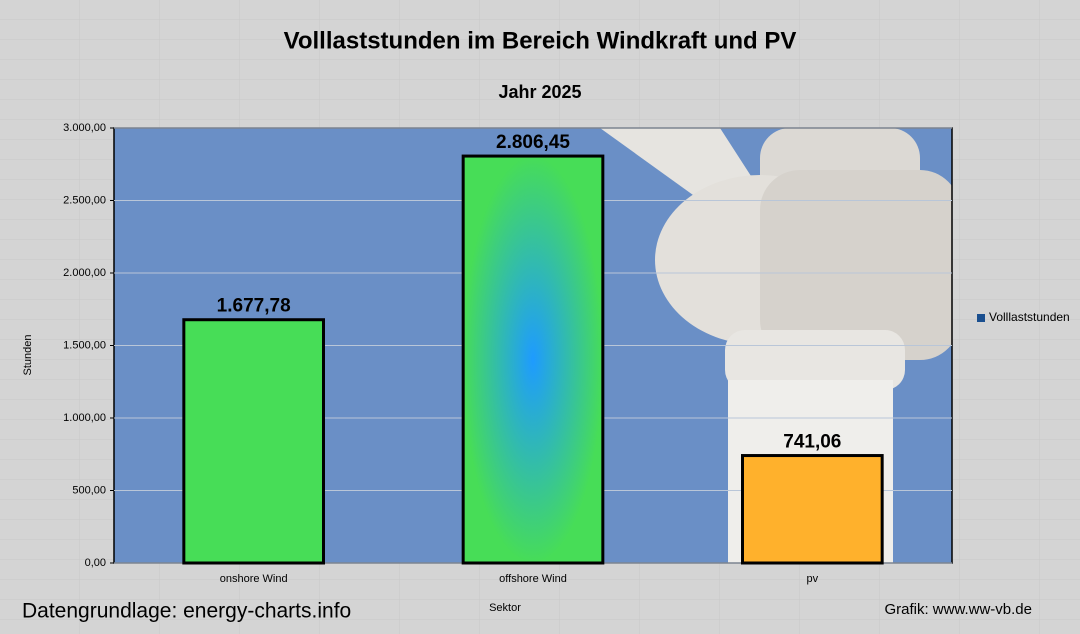 The height and width of the screenshot is (634, 1080). What do you see at coordinates (533, 142) in the screenshot?
I see `value-label: 2.806,45` at bounding box center [533, 142].